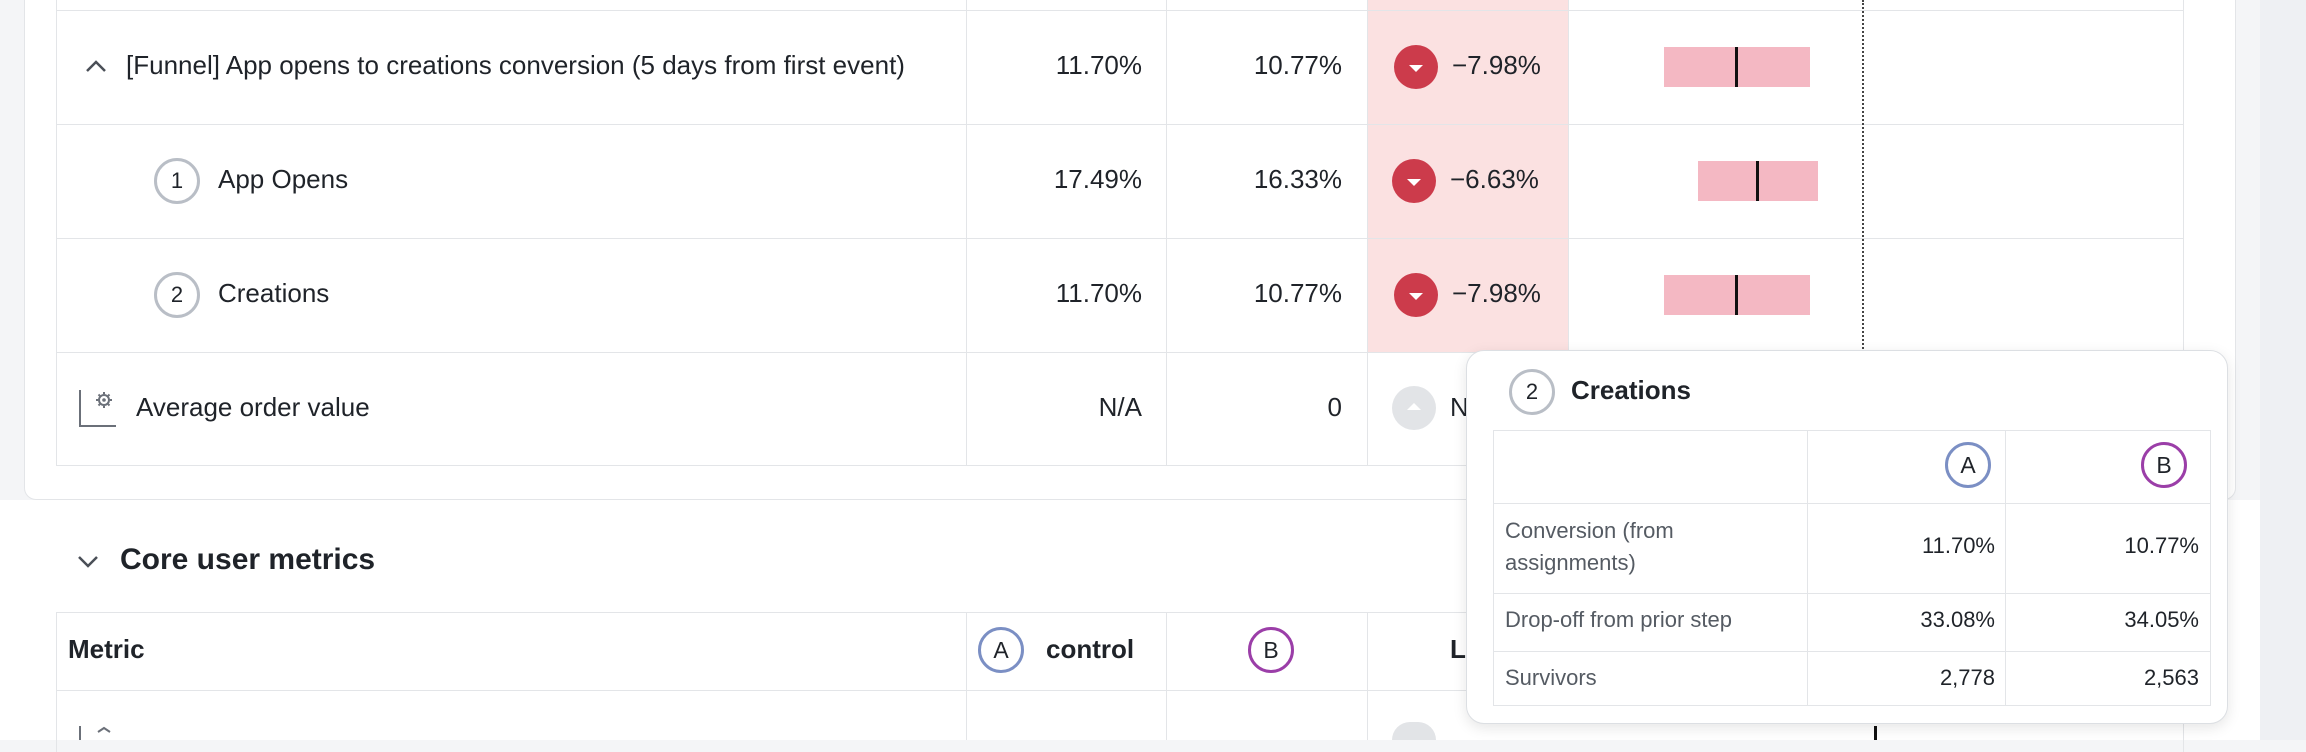 The image size is (2306, 752). I want to click on tooltip-table, so click(1852, 568).